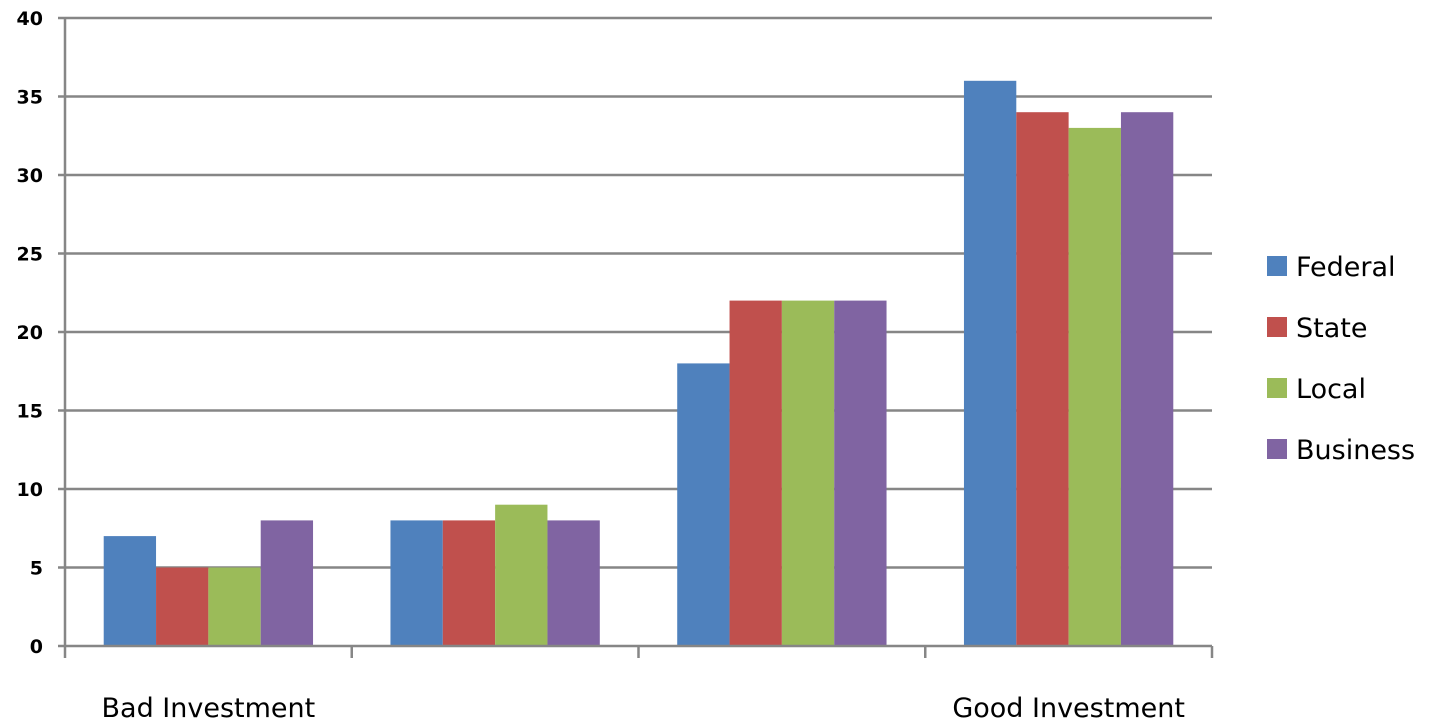 This screenshot has height=722, width=1431. Describe the element at coordinates (30, 333) in the screenshot. I see `y-tick-label: 20` at that location.